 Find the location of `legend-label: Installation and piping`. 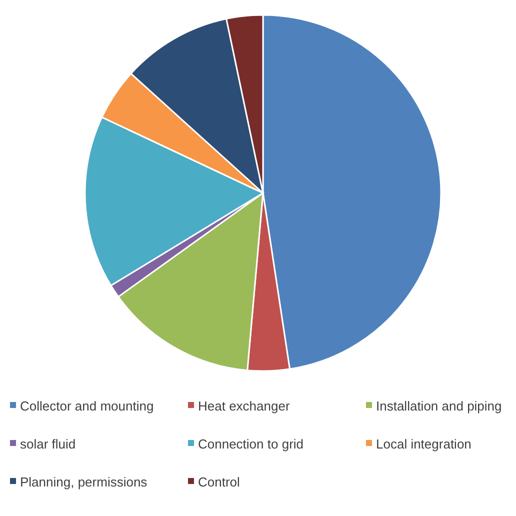

legend-label: Installation and piping is located at coordinates (439, 406).